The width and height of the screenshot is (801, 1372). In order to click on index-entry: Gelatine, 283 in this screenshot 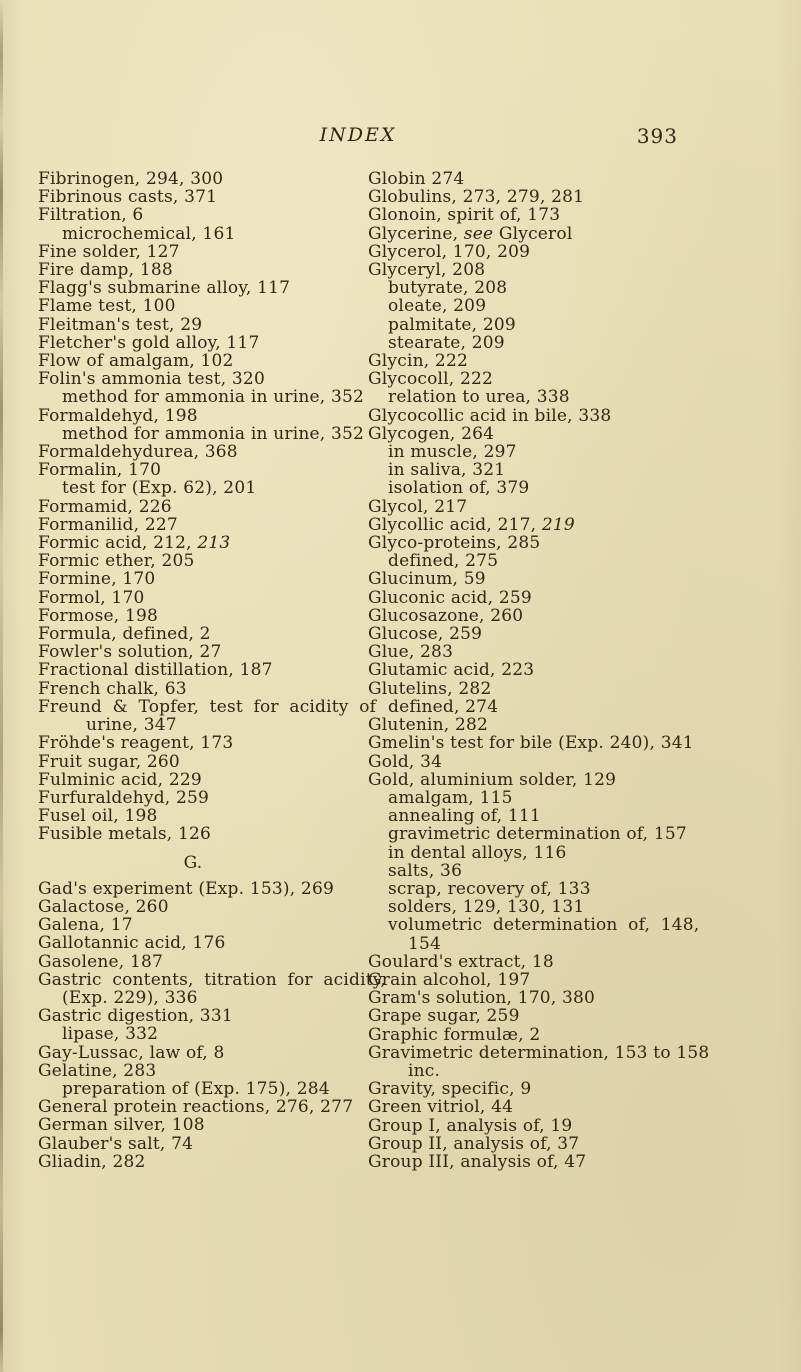, I will do `click(97, 1070)`.